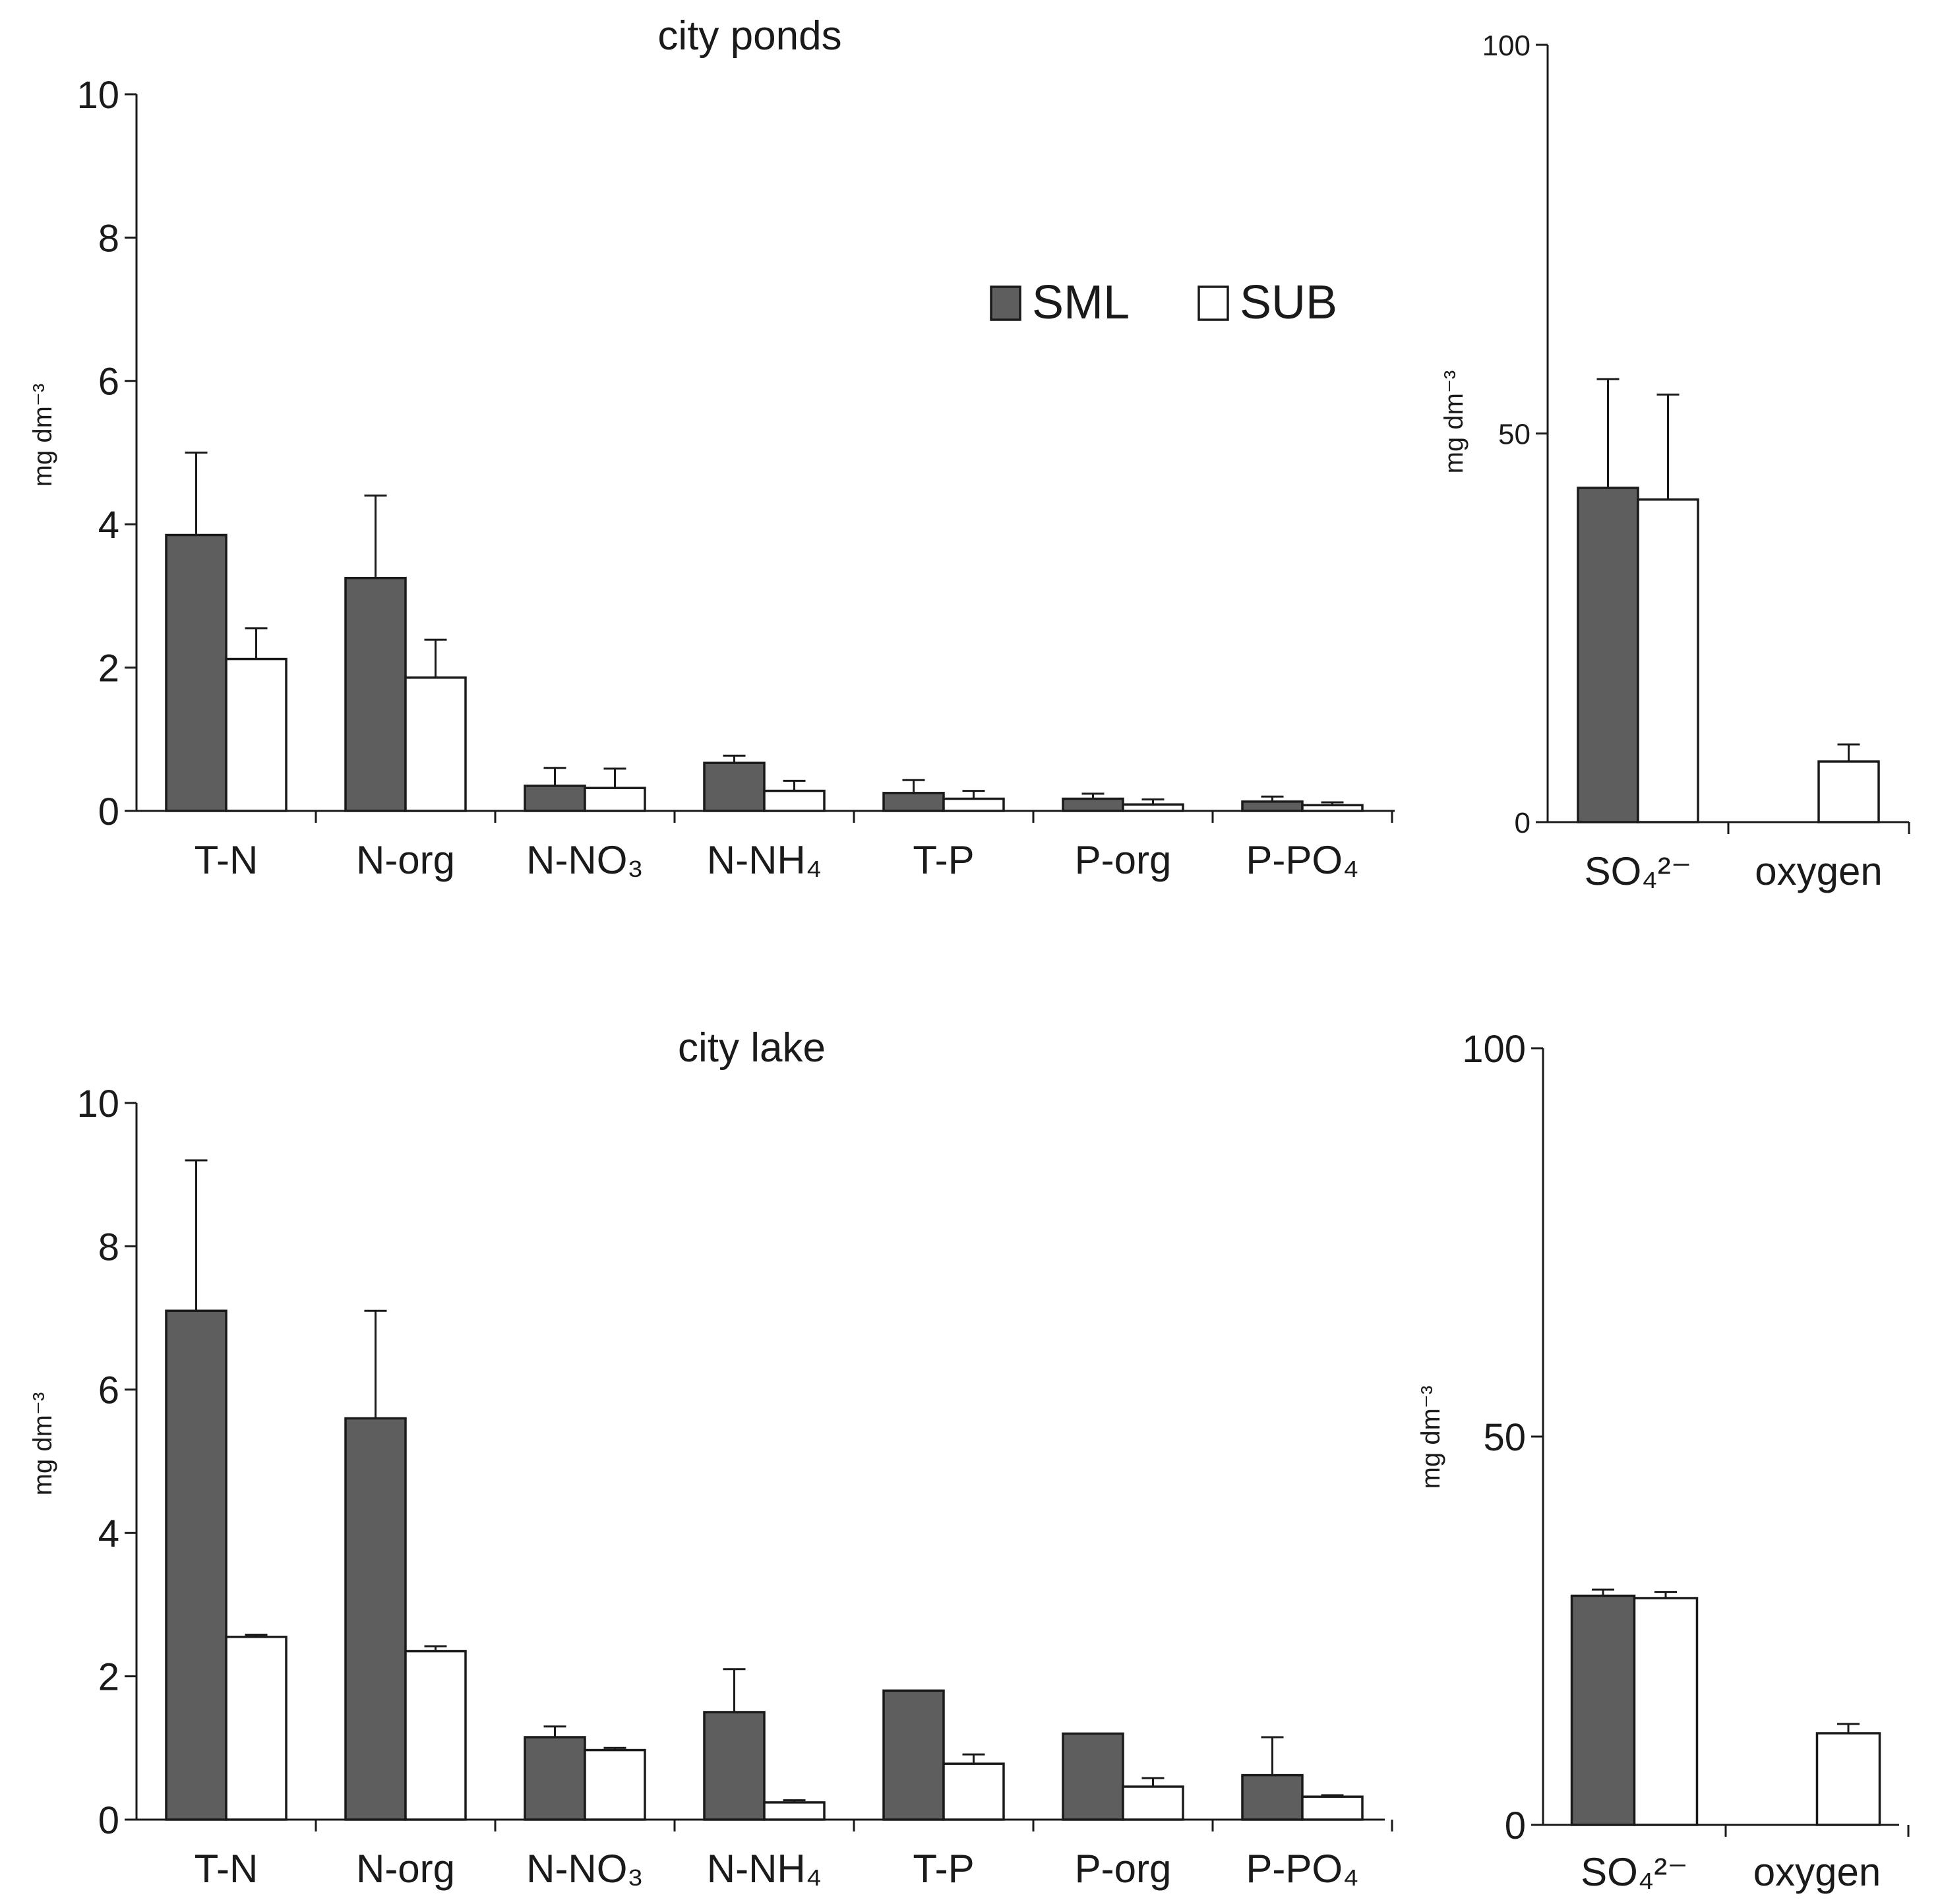  What do you see at coordinates (1663, 1461) in the screenshot?
I see `panel-city-lake-side: mg dm⁻³ 0 50 100 SO₄²⁻ oxygen` at bounding box center [1663, 1461].